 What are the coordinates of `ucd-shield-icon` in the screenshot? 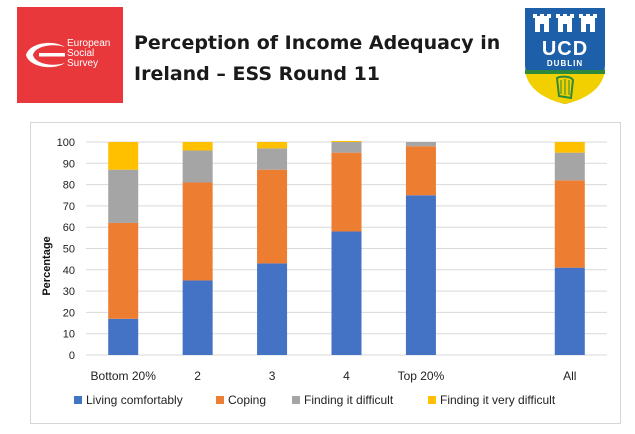 It's located at (565, 56).